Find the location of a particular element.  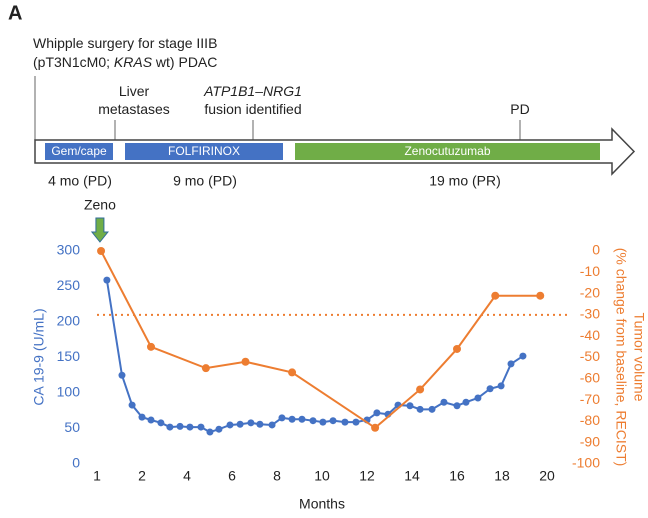

y-tick-label: 0 is located at coordinates (76, 463).